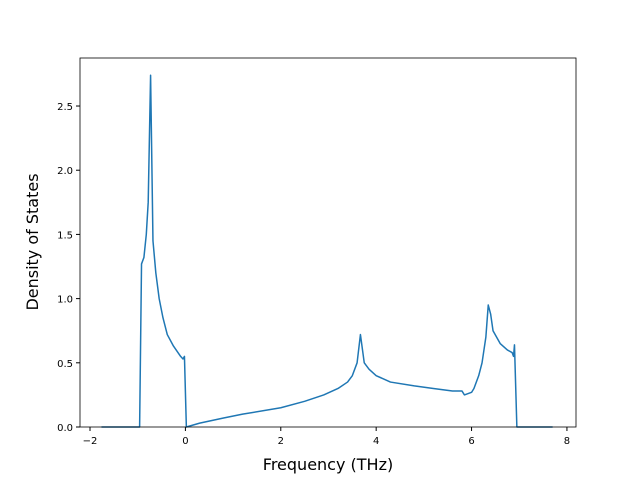 Image resolution: width=640 pixels, height=480 pixels. What do you see at coordinates (65, 107) in the screenshot?
I see `y-tick-label: 2.5` at bounding box center [65, 107].